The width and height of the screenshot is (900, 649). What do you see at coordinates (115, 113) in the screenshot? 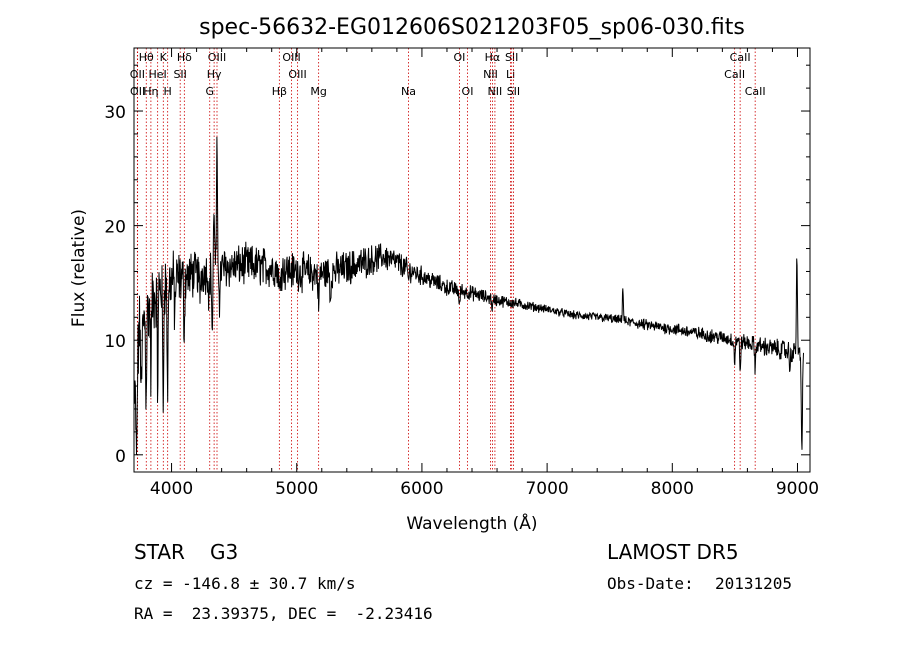
I see `y-tick-label: 30` at bounding box center [115, 113].